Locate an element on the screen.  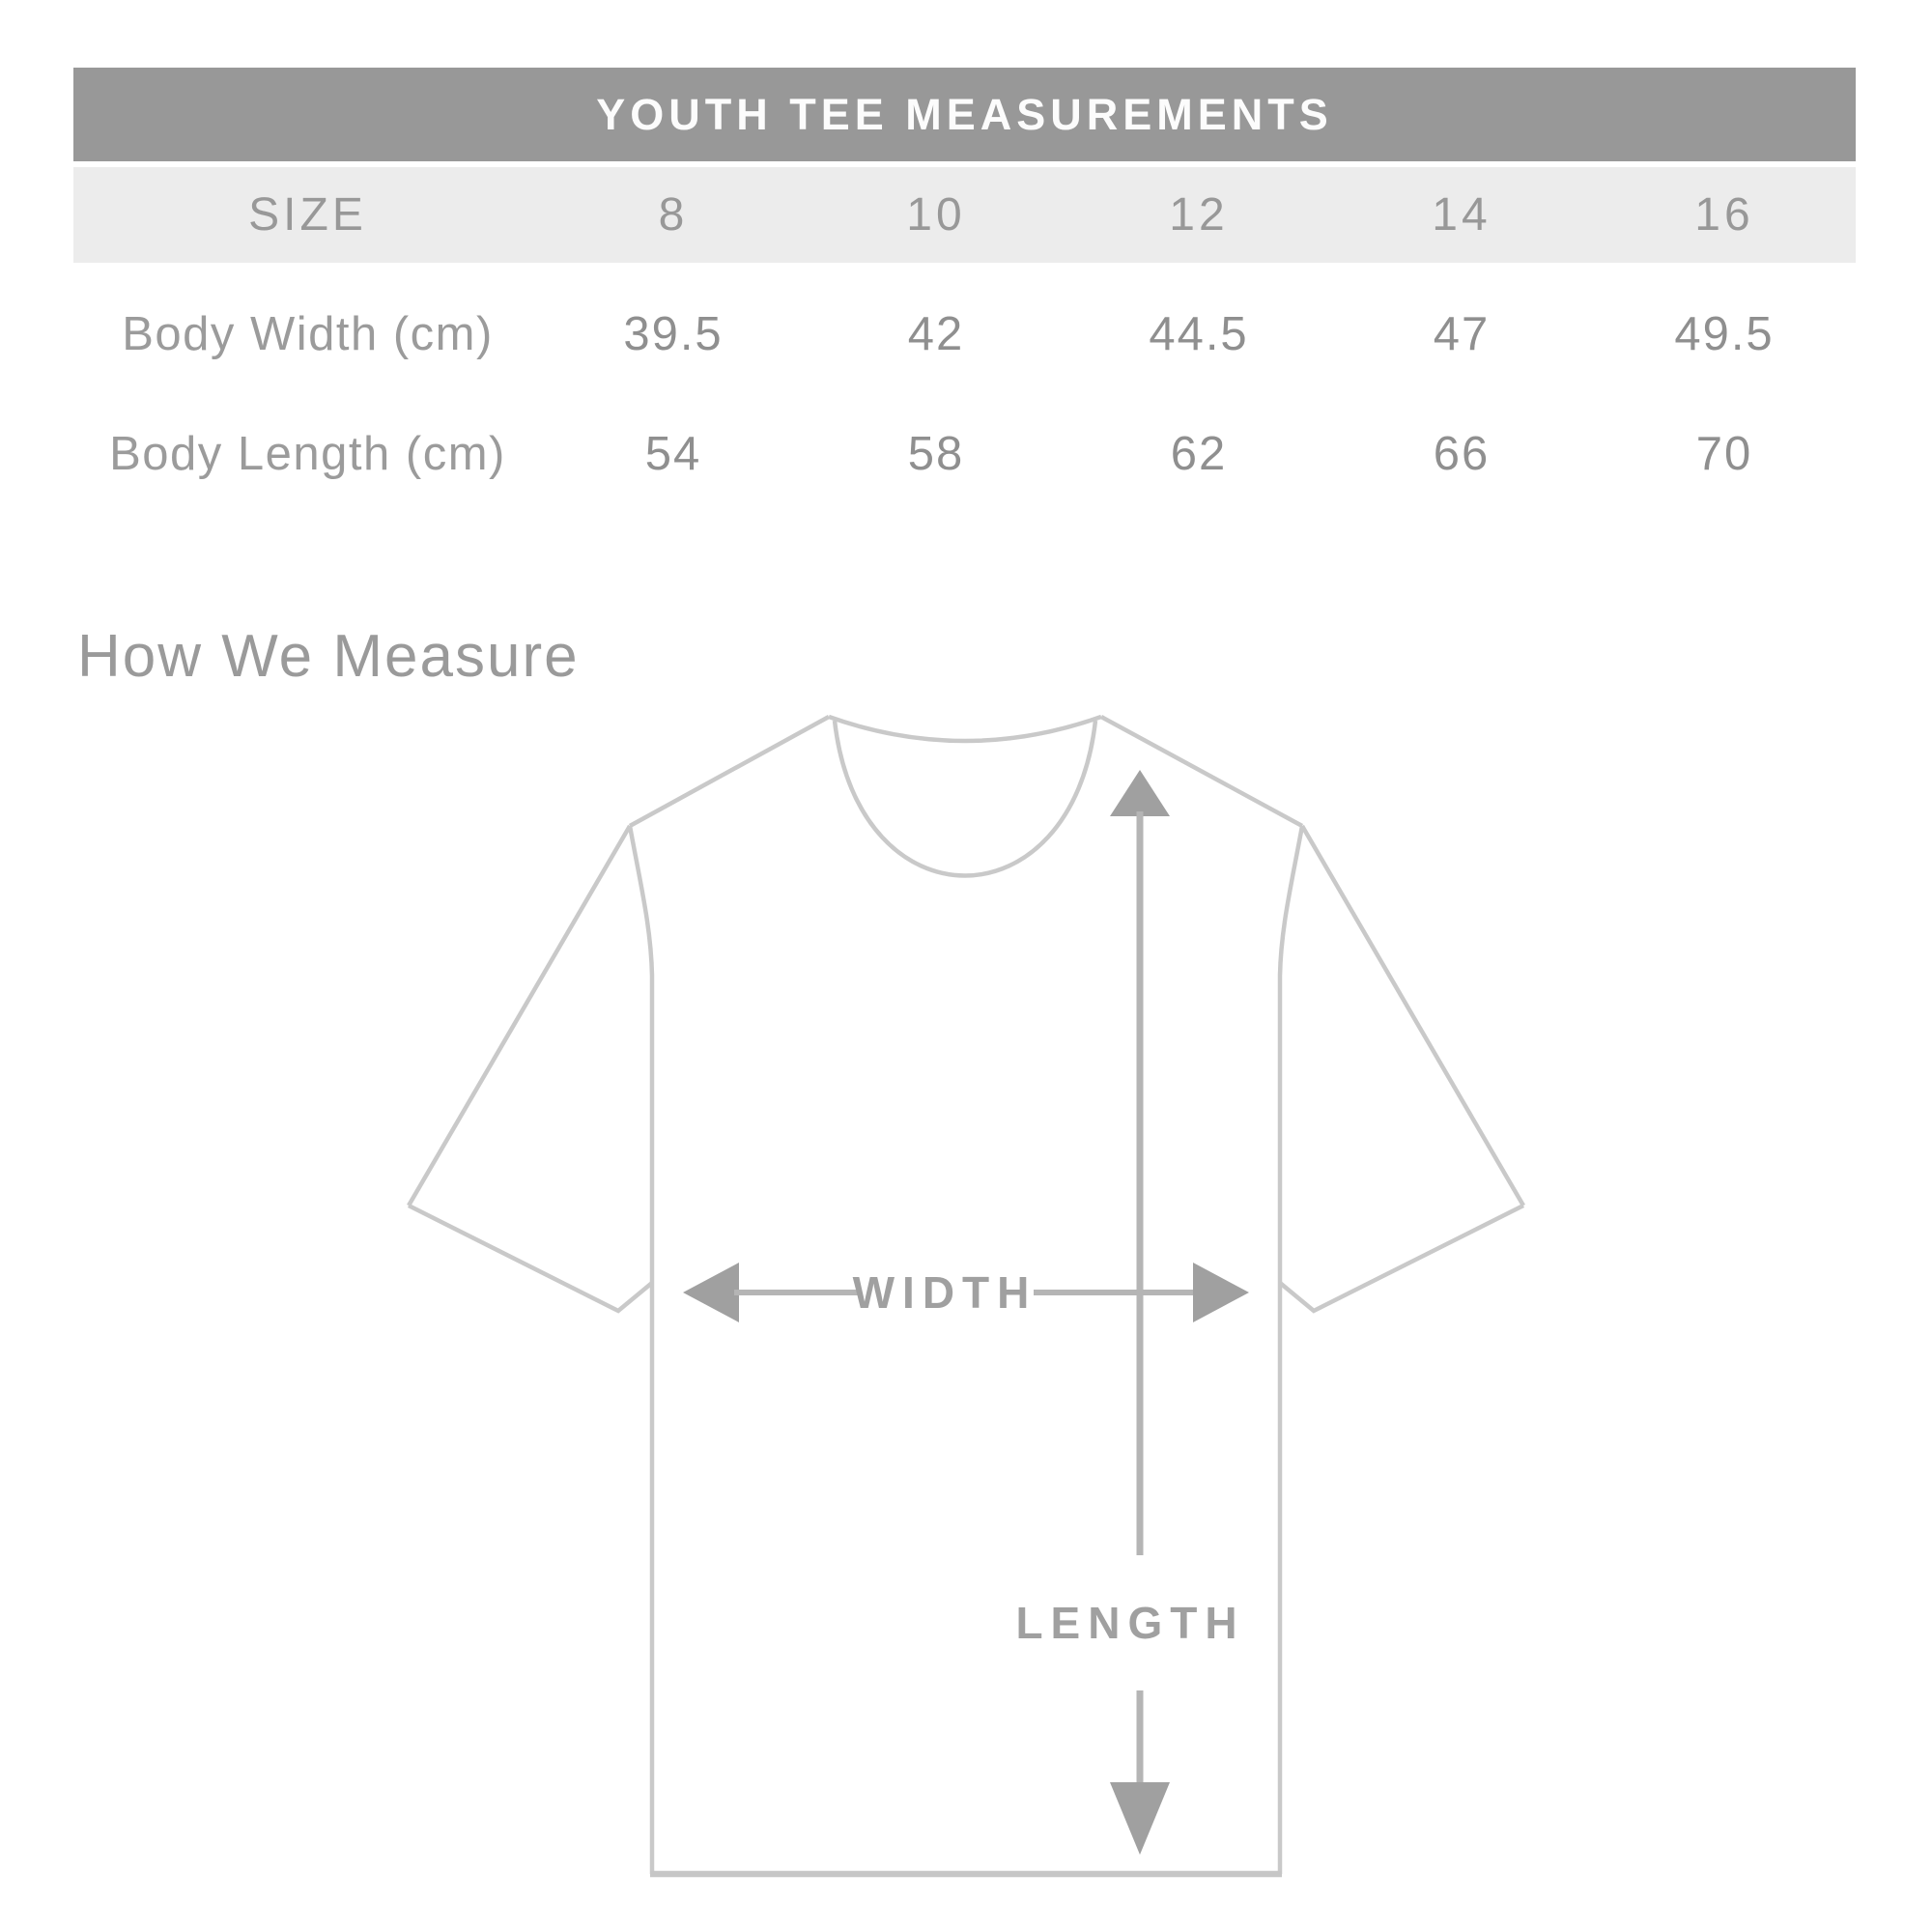
body-length-label: Body Length (cm) is located at coordinates (307, 454).